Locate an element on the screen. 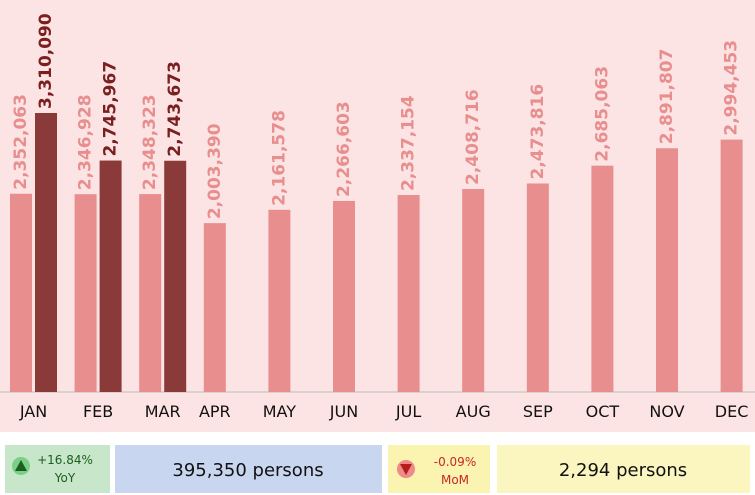 The image size is (755, 495). x-tick-label: OCT is located at coordinates (603, 411).